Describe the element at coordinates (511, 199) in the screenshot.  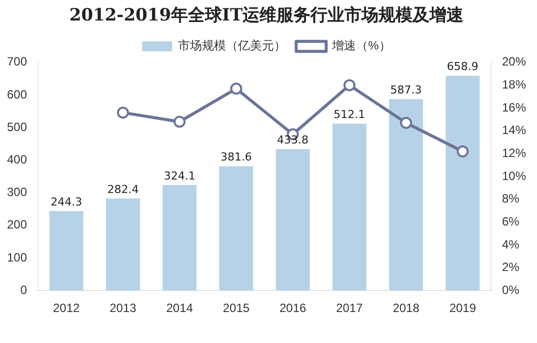
I see `y2-tick-label: 8%` at that location.